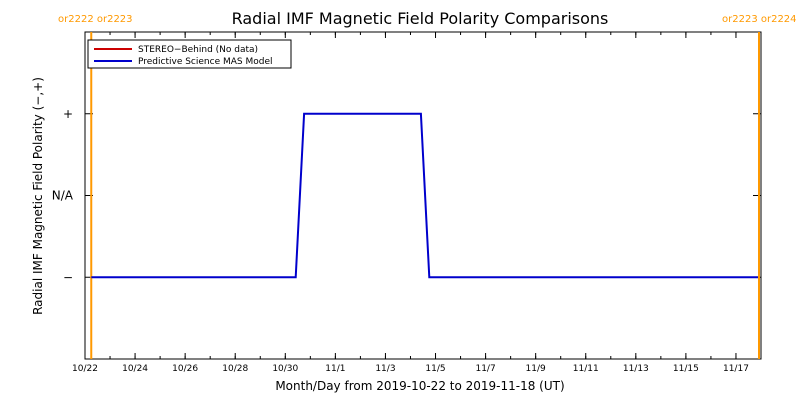 The width and height of the screenshot is (800, 400). Describe the element at coordinates (435, 369) in the screenshot. I see `x-tick-label: 11/5` at that location.